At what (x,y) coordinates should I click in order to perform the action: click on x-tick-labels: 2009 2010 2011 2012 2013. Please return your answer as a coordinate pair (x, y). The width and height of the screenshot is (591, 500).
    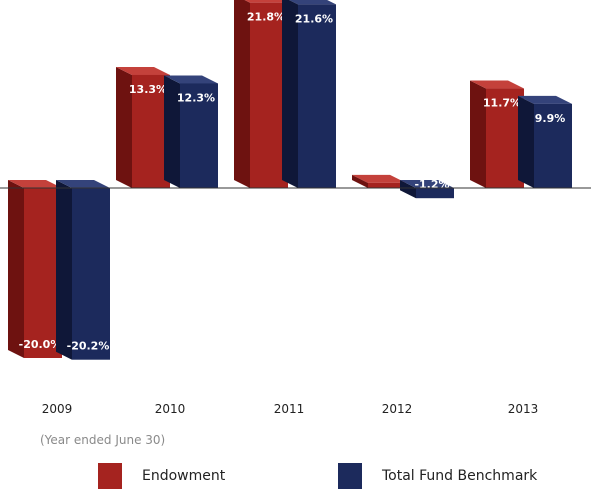
    Looking at the image, I should click on (290, 409).